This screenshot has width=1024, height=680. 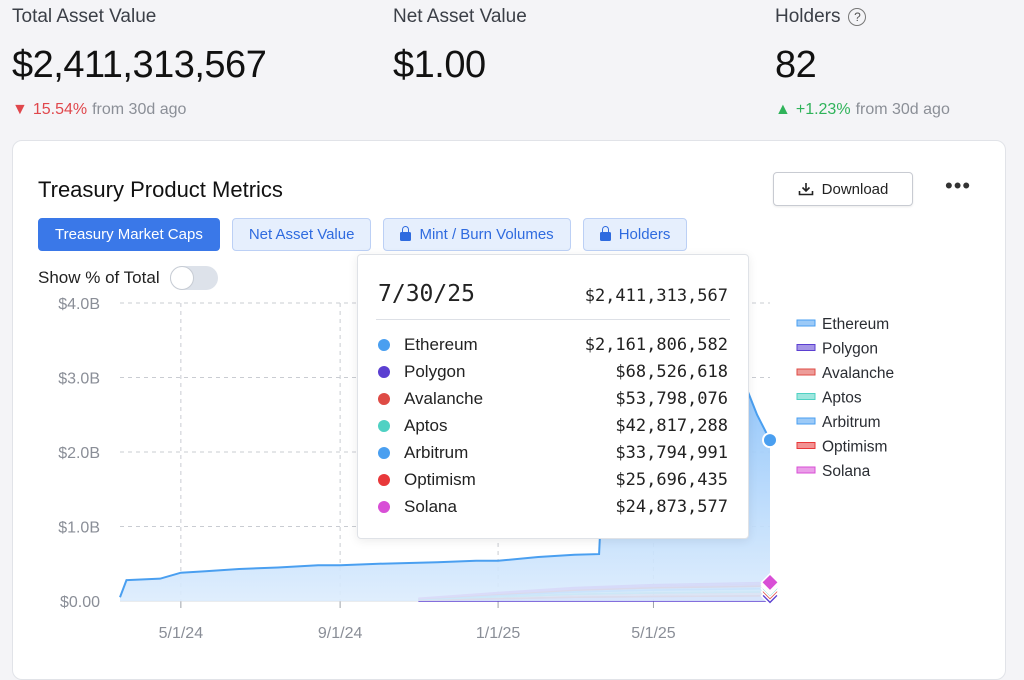 I want to click on tooltip-series-value: $53,798,076, so click(x=671, y=398).